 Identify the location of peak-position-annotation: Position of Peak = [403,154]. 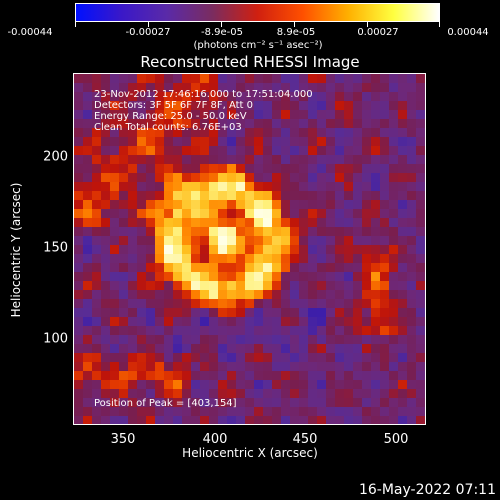
(165, 403).